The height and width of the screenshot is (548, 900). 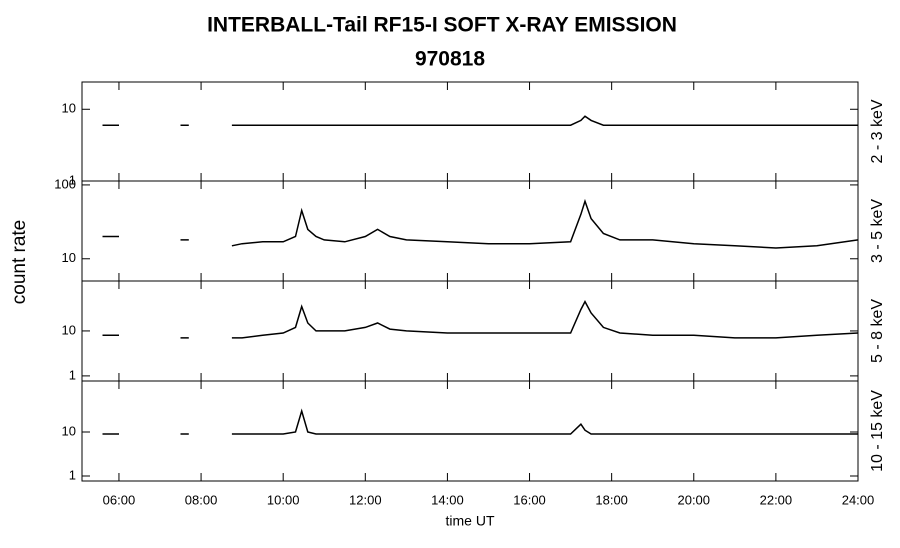 What do you see at coordinates (877, 231) in the screenshot?
I see `series-label: 3 - 5 keV` at bounding box center [877, 231].